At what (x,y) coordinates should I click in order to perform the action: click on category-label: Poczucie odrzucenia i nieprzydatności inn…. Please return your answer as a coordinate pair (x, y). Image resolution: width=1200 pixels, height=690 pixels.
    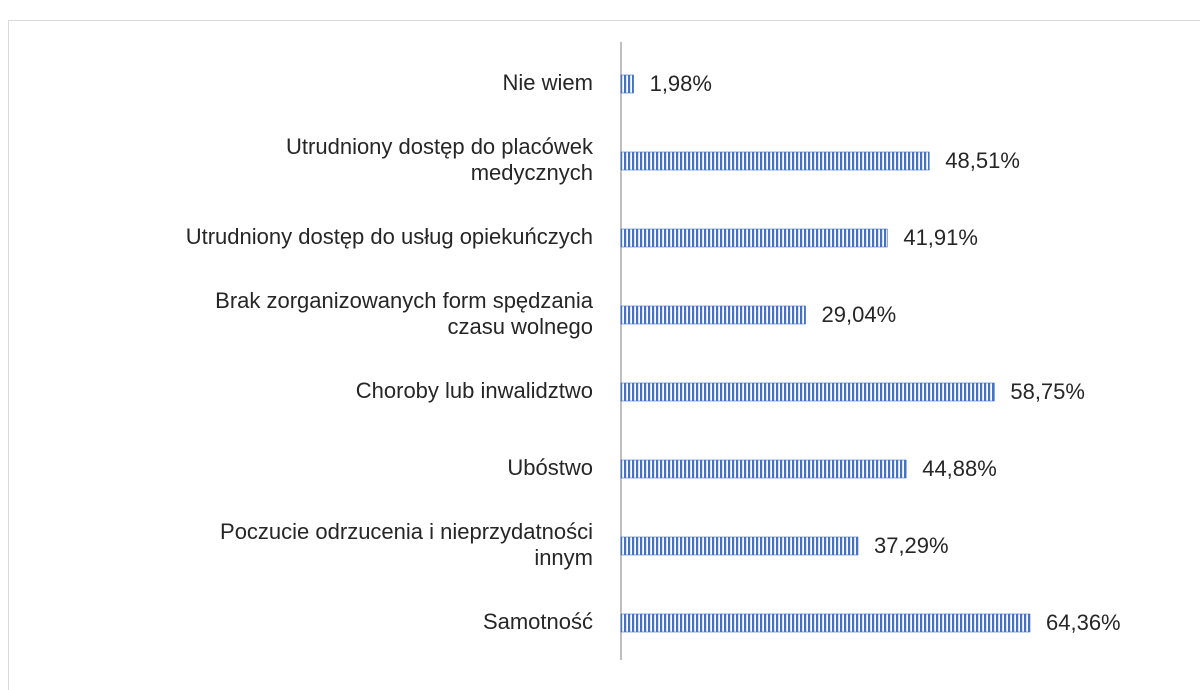
    Looking at the image, I should click on (406, 544).